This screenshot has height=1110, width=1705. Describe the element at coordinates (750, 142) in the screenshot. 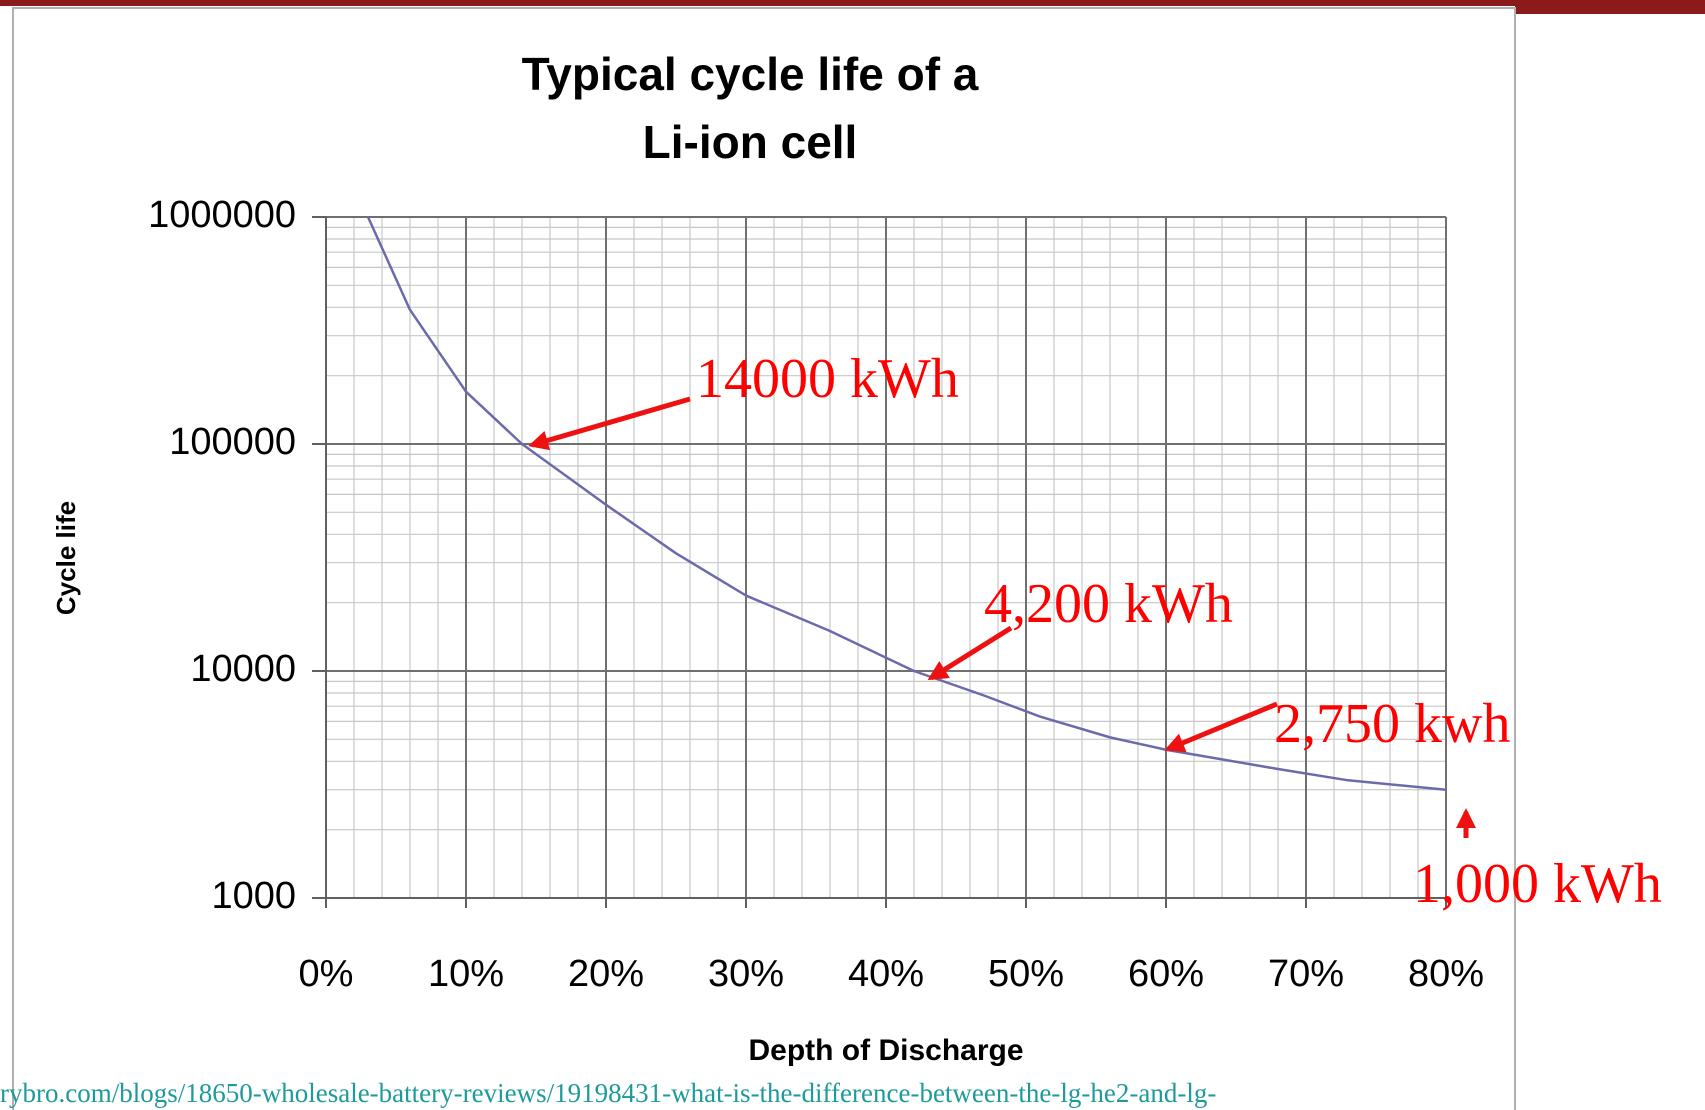

I see `chart-title: Li-ion cell` at that location.